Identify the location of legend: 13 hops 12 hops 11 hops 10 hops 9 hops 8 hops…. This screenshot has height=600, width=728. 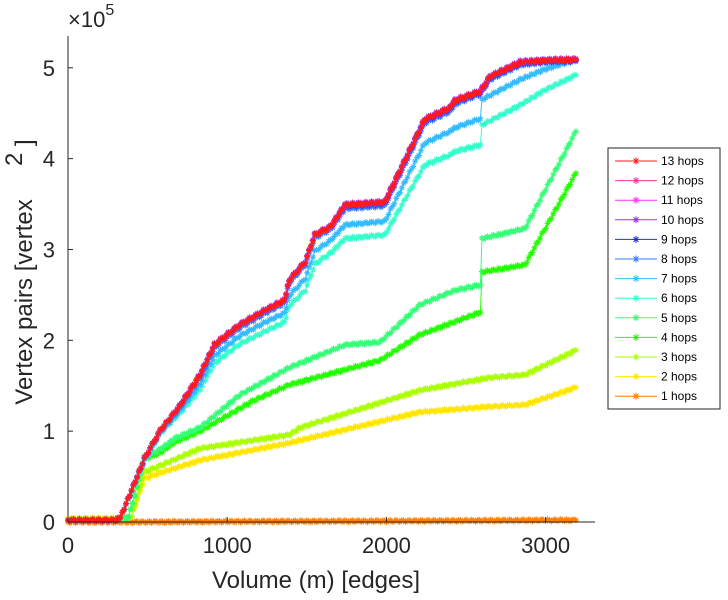
(664, 278).